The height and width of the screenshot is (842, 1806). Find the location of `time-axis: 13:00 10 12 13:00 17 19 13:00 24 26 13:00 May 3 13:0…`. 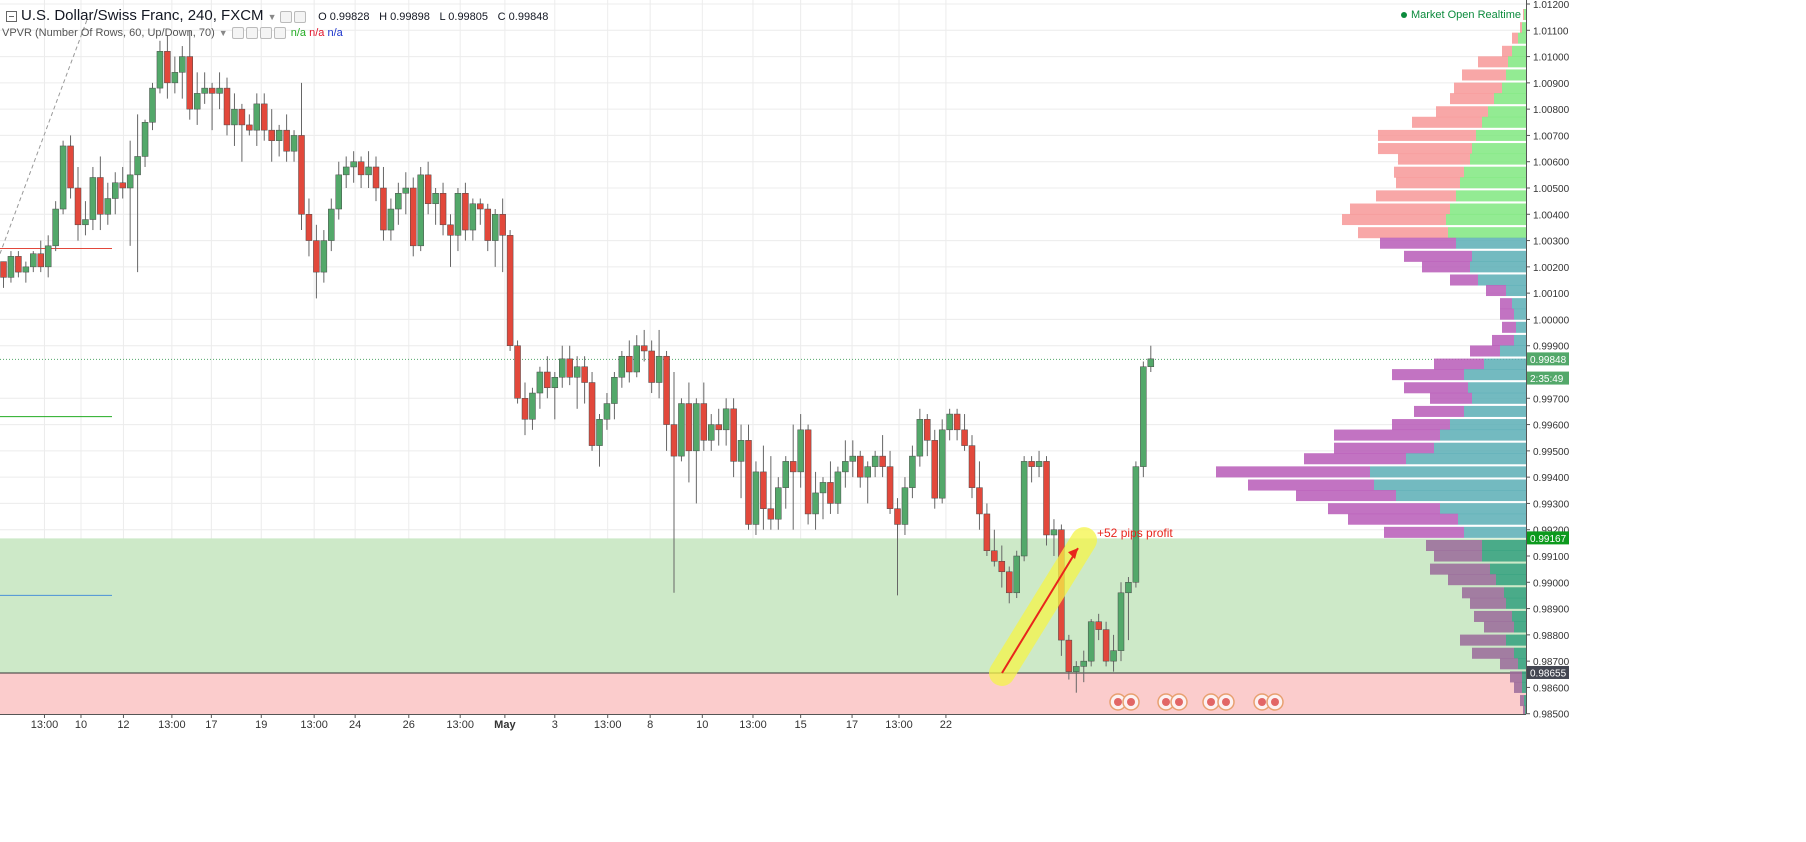

time-axis: 13:00 10 12 13:00 17 19 13:00 24 26 13:00 May 3 13:0… is located at coordinates (763, 778).